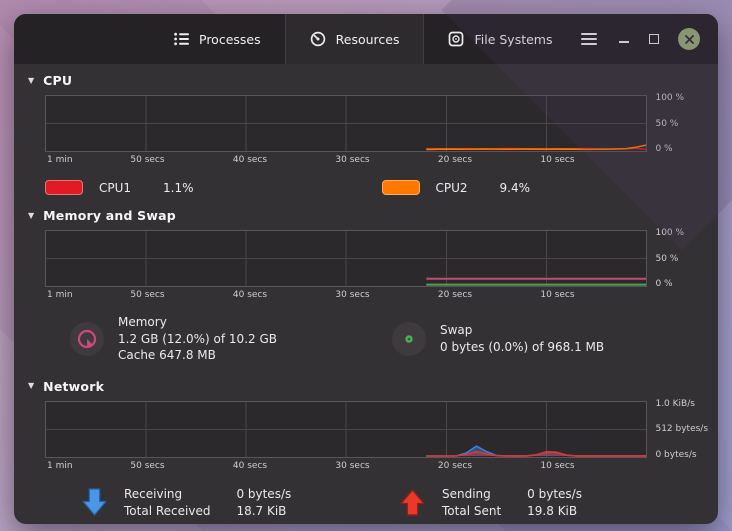 The height and width of the screenshot is (531, 732). I want to click on resources-icon, so click(318, 39).